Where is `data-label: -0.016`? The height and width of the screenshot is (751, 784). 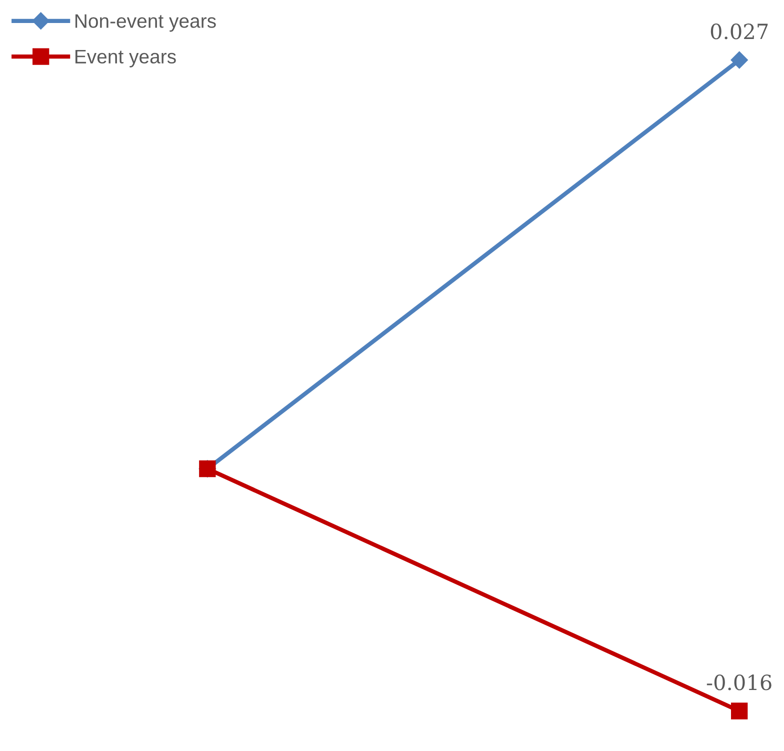
data-label: -0.016 is located at coordinates (739, 682).